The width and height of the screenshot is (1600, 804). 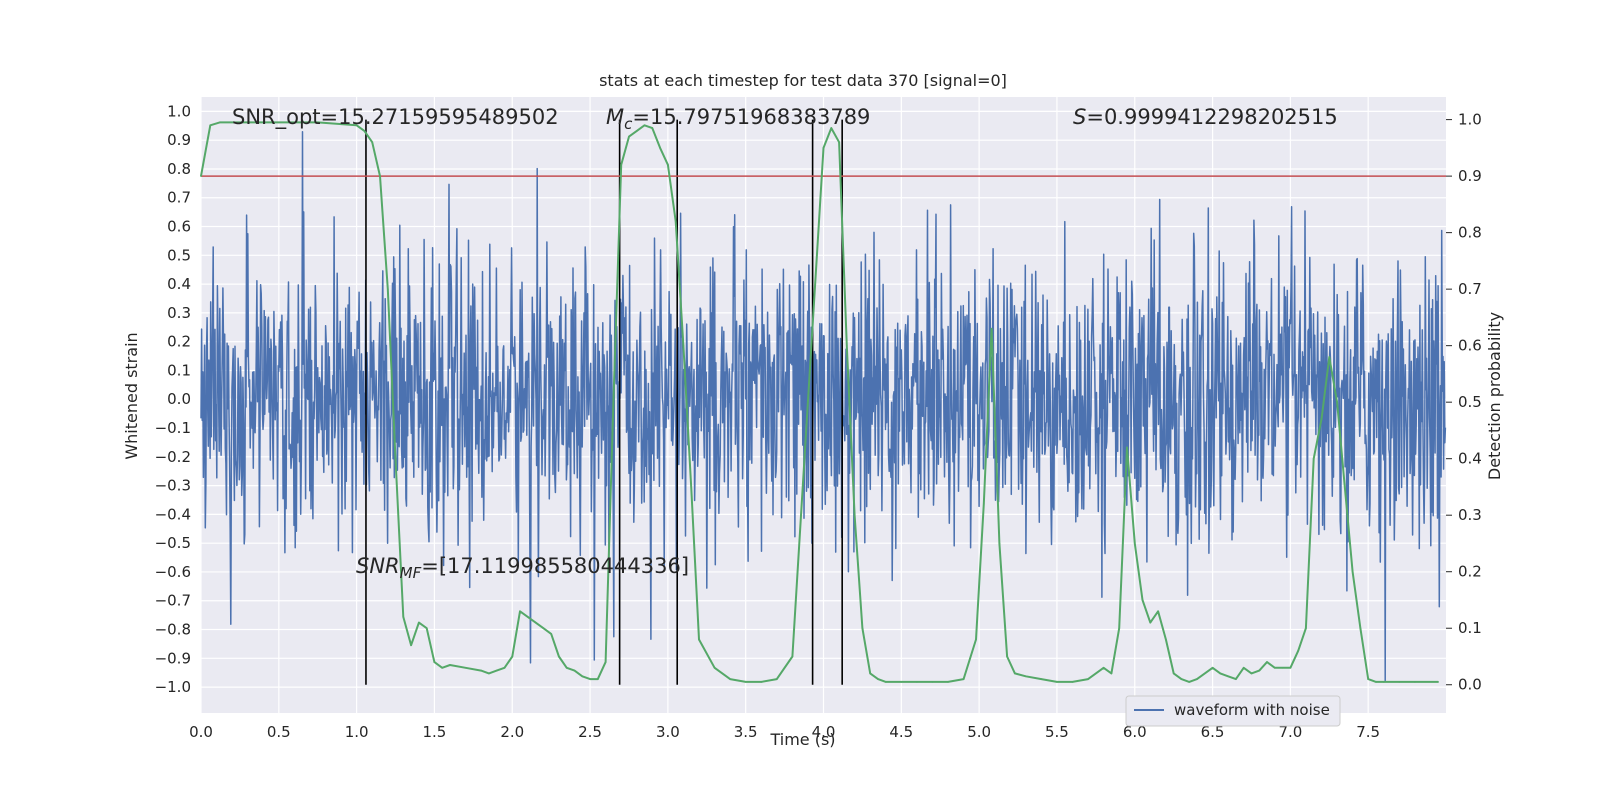 What do you see at coordinates (173, 572) in the screenshot?
I see `y-left-tick-label-16: −0.6` at bounding box center [173, 572].